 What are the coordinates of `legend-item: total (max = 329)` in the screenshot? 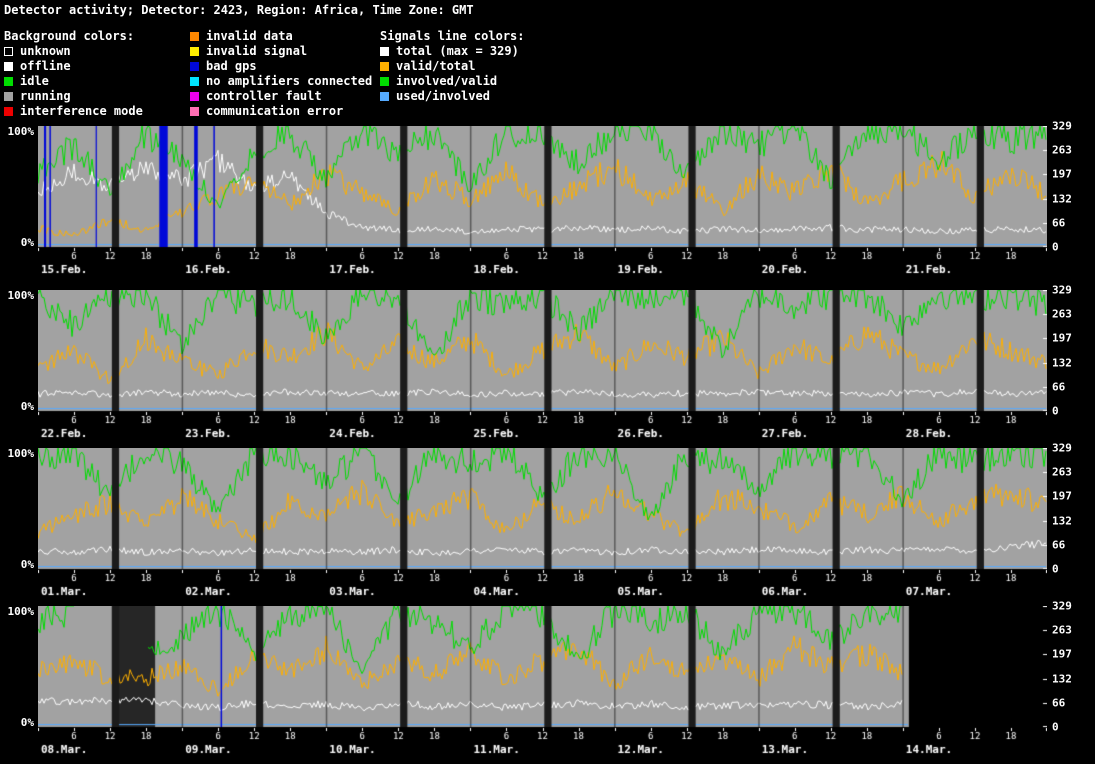 It's located at (452, 51).